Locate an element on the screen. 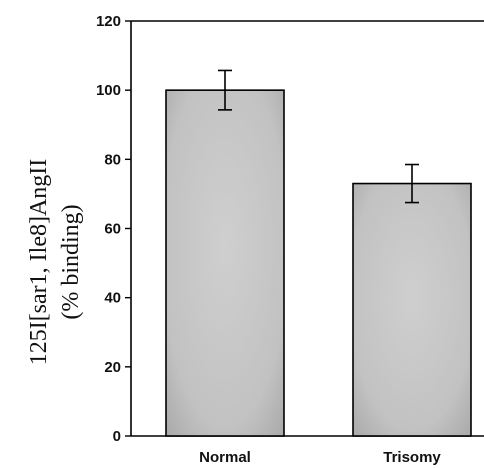  y-axis: 0 20 40 60 80 100 120 is located at coordinates (113, 229).